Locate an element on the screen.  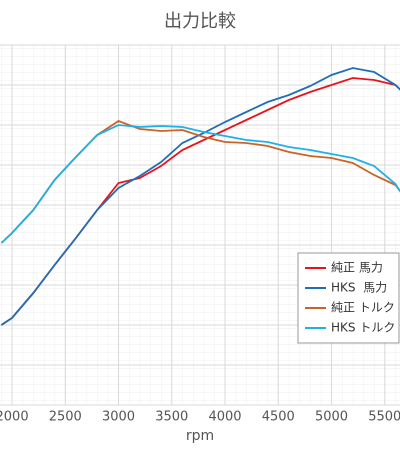
chart-title: 出力比較 is located at coordinates (200, 21).